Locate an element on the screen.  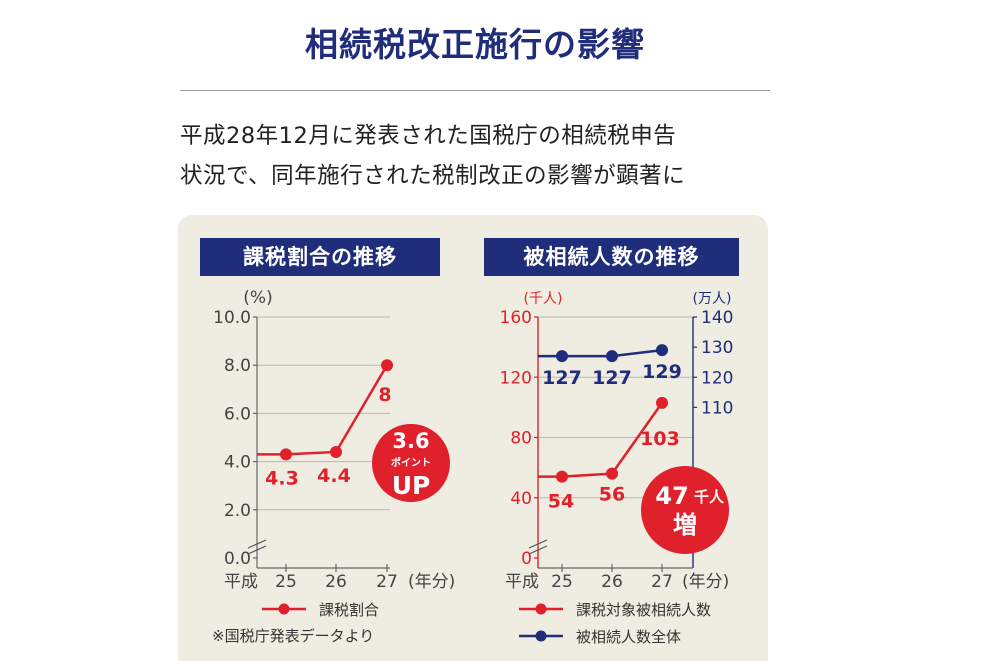
chart1-badge-text: UP is located at coordinates (411, 485).